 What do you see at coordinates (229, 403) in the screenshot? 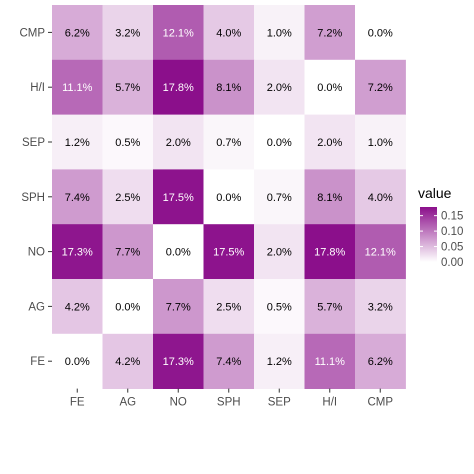
I see `x-tick-label: SPH` at bounding box center [229, 403].